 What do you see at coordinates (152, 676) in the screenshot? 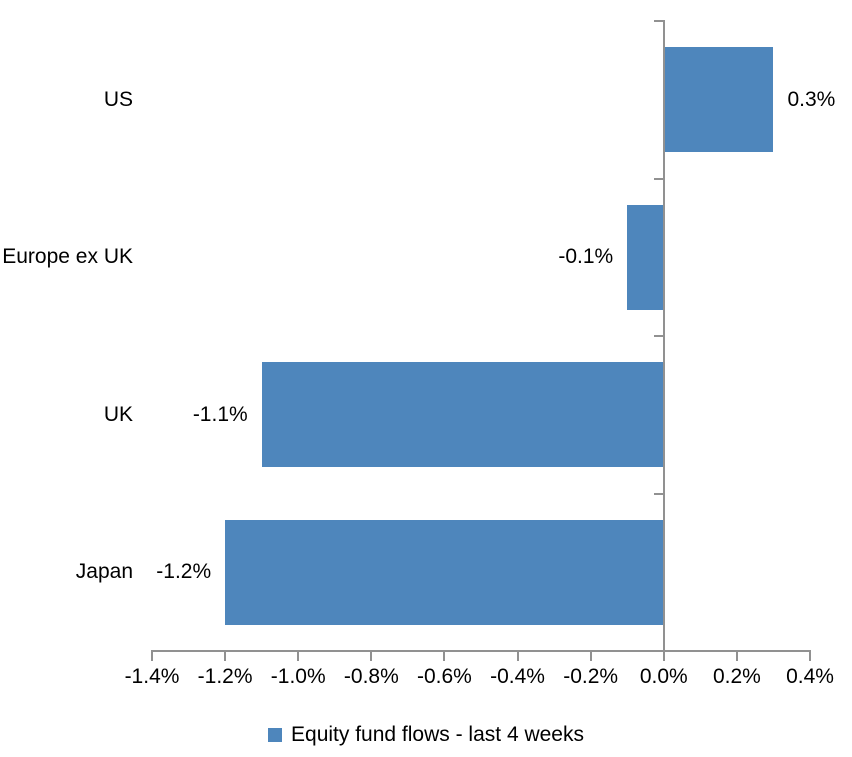
I see `x-axis-tick-label: -1.4%` at bounding box center [152, 676].